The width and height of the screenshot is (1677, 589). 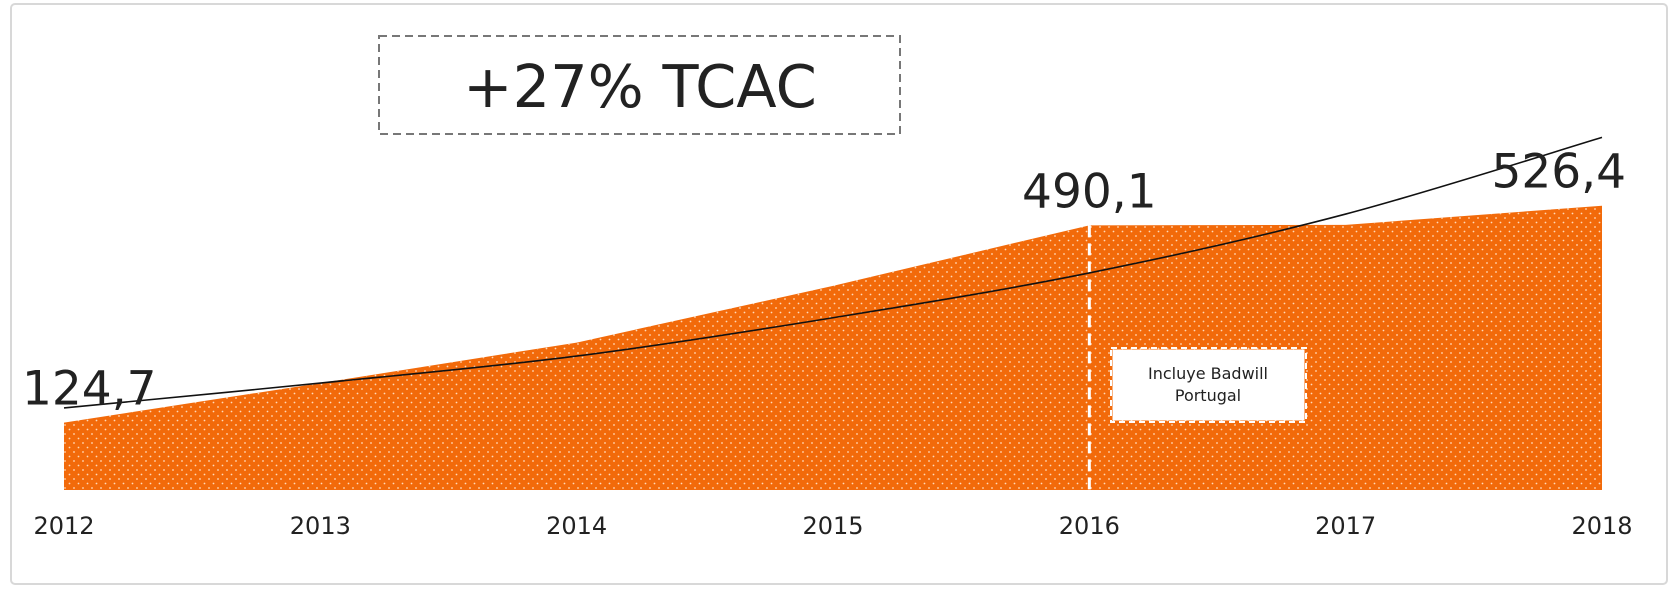 I want to click on cagr-box, so click(x=639, y=85).